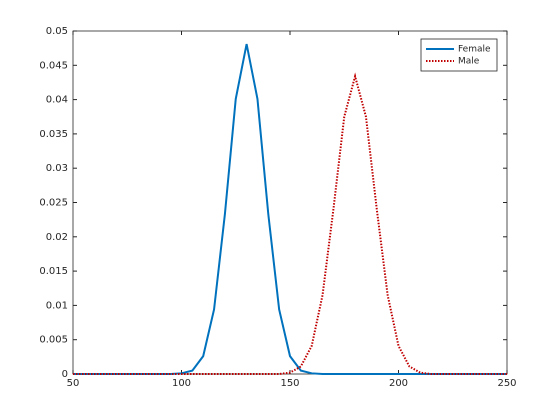 The height and width of the screenshot is (420, 560). I want to click on y-tick-label: 0.015, so click(53, 271).